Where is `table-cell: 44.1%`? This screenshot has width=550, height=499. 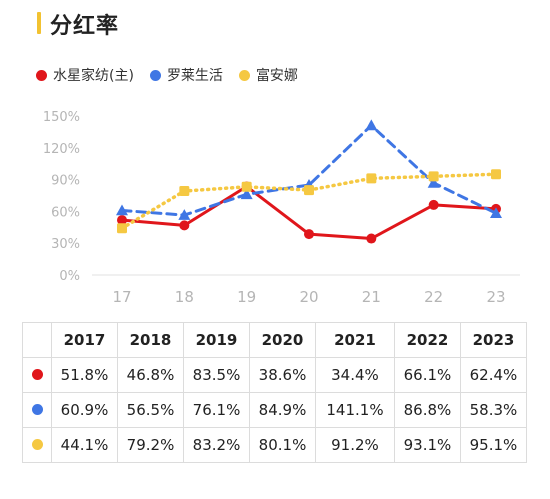
table-cell: 44.1% is located at coordinates (84, 445).